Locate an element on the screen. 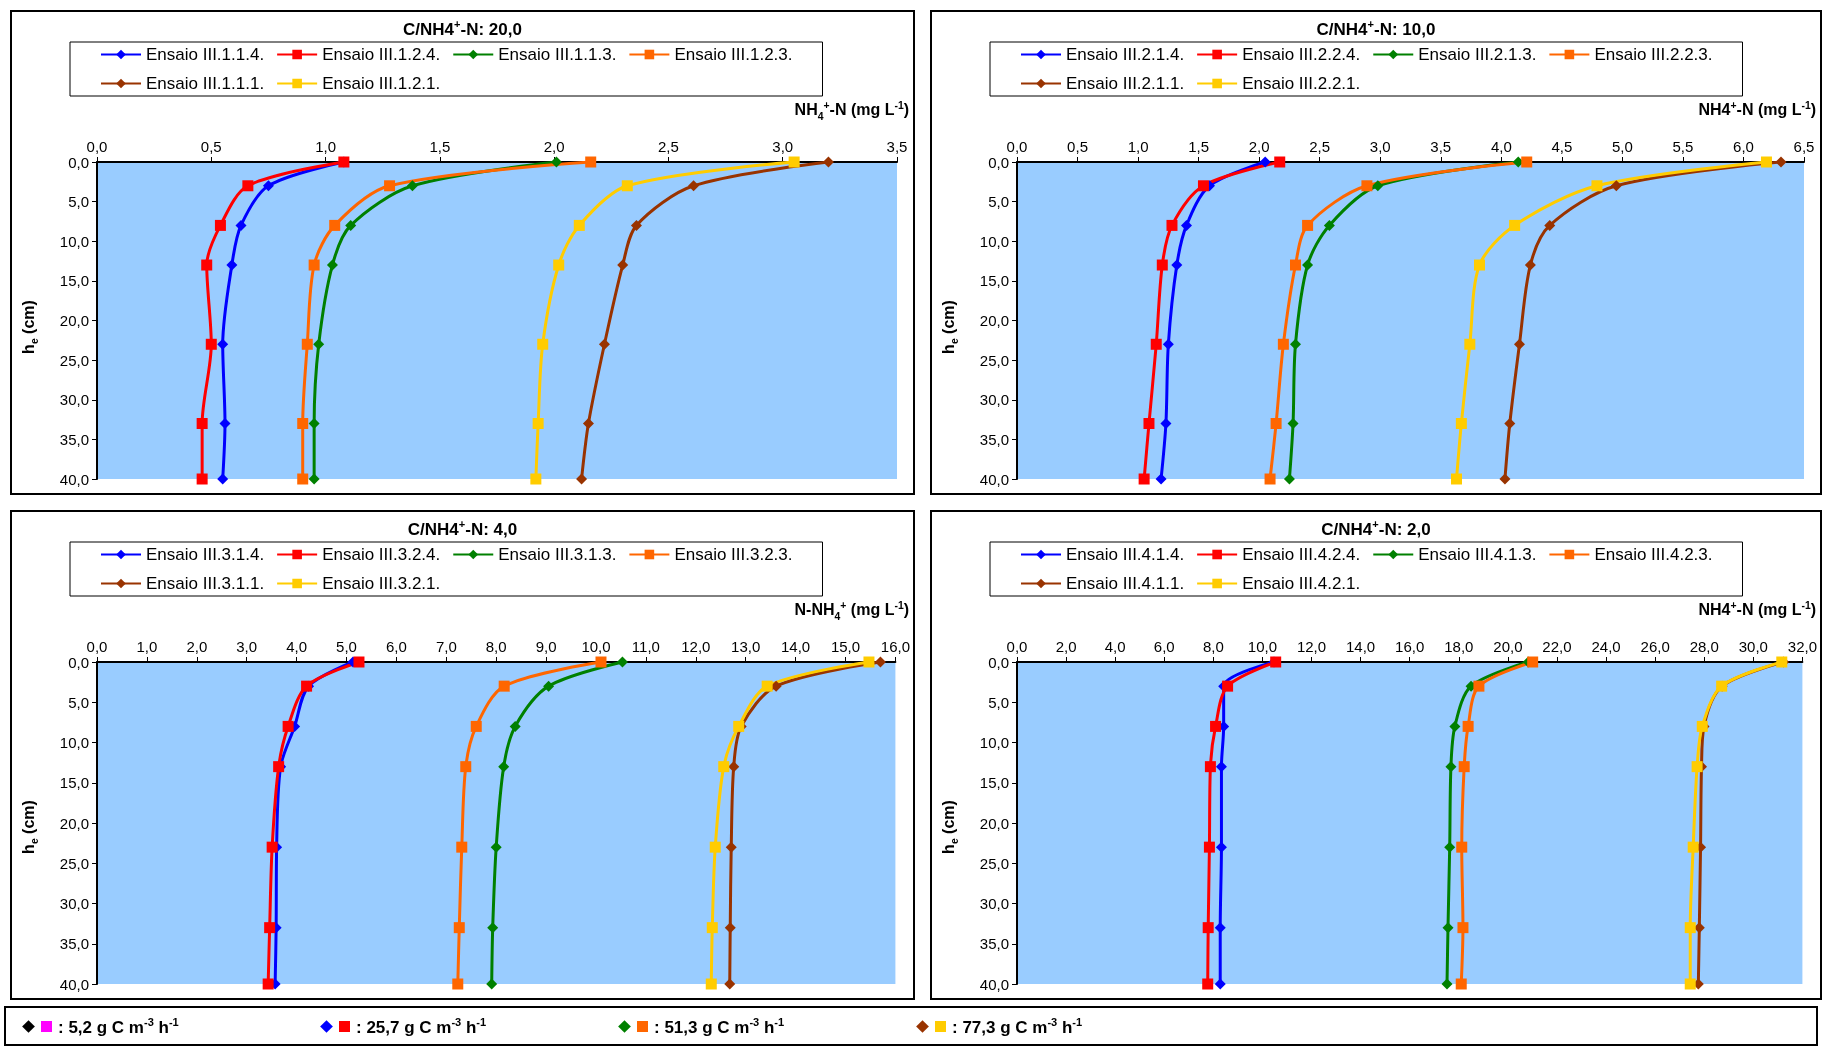 The height and width of the screenshot is (1048, 1822). x-tick-label: 11,0 is located at coordinates (645, 646).